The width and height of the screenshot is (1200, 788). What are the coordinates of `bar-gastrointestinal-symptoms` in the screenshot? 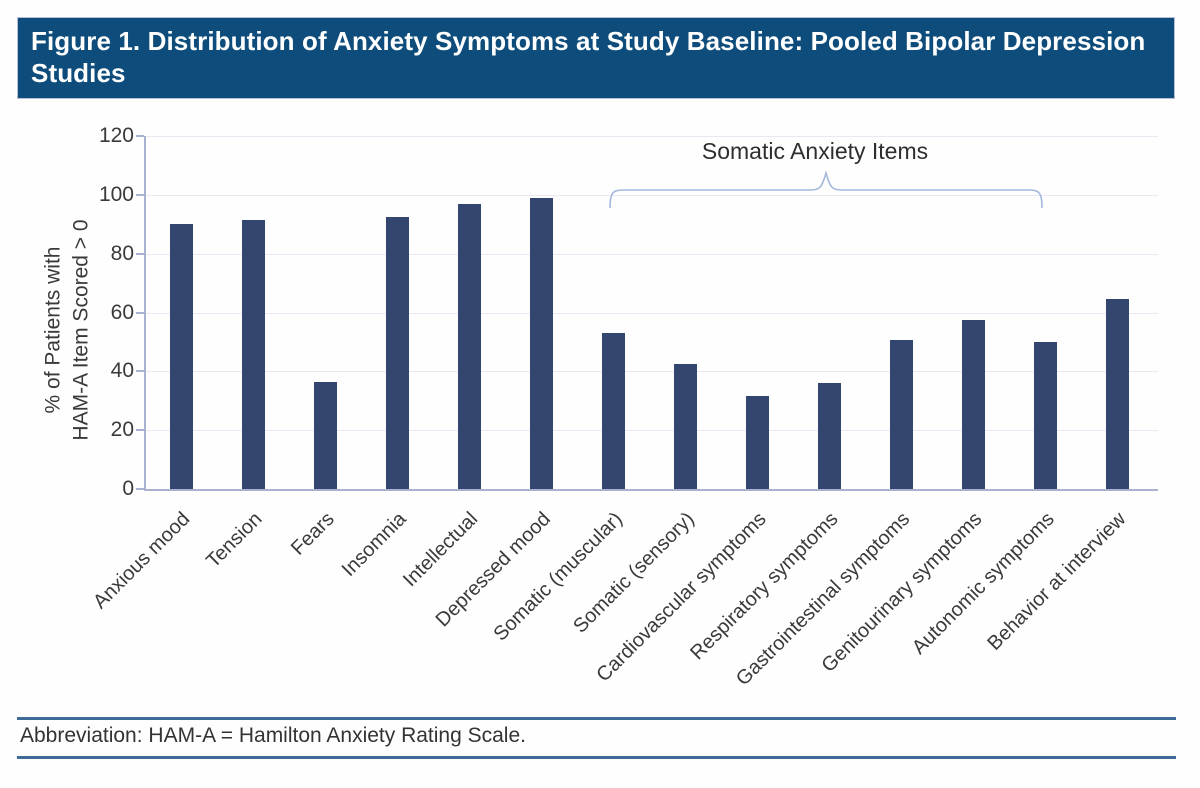 It's located at (901, 414).